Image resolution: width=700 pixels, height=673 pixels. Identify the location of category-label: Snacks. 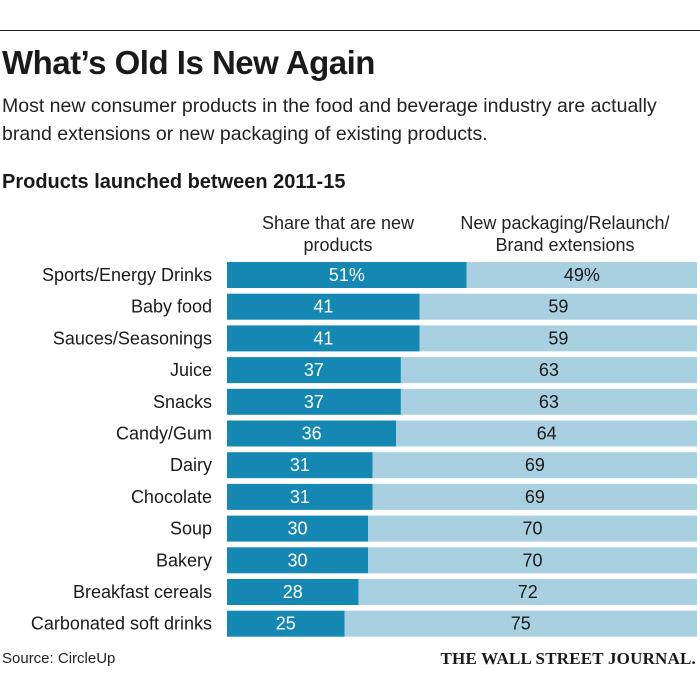
(182, 402).